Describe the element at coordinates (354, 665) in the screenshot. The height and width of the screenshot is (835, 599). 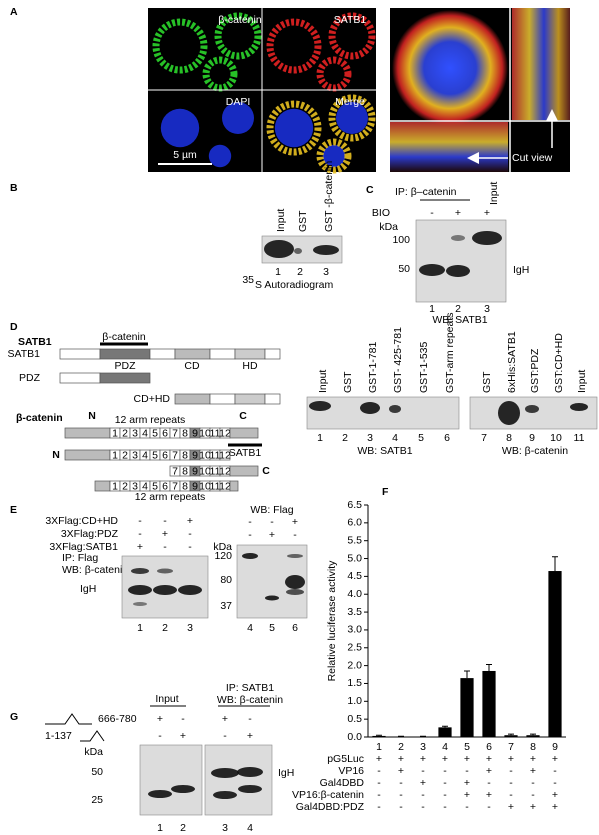
I see `y-tick-label: 2.0` at that location.